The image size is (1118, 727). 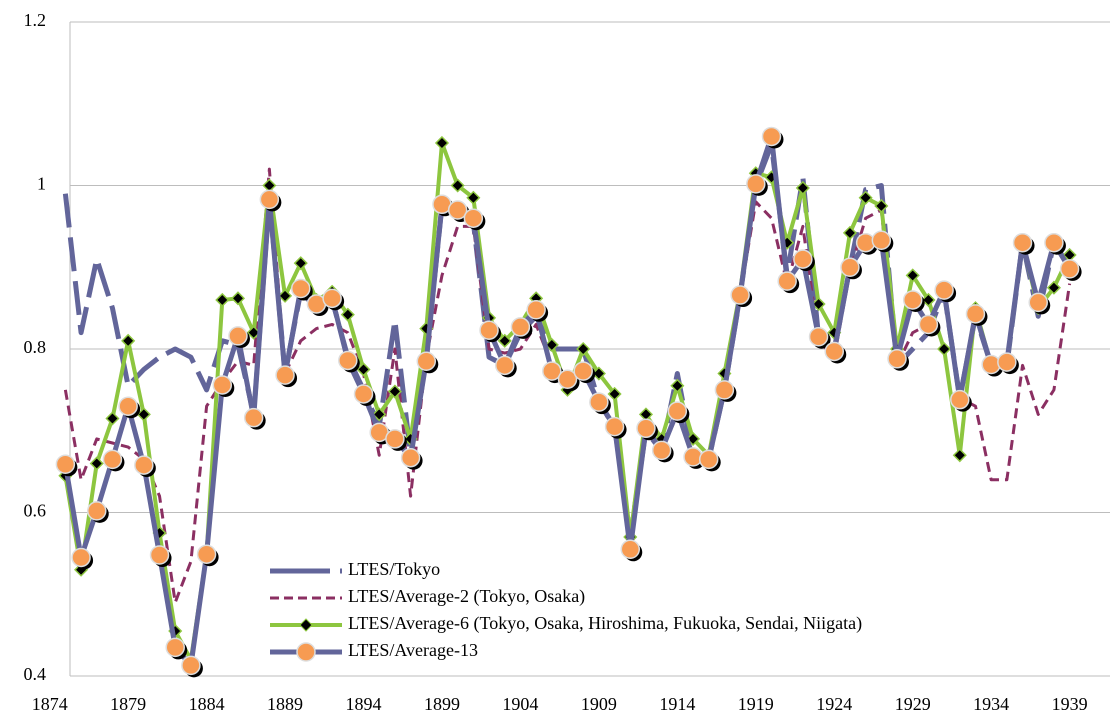 What do you see at coordinates (35, 20) in the screenshot?
I see `y-tick-label: 1.2` at bounding box center [35, 20].